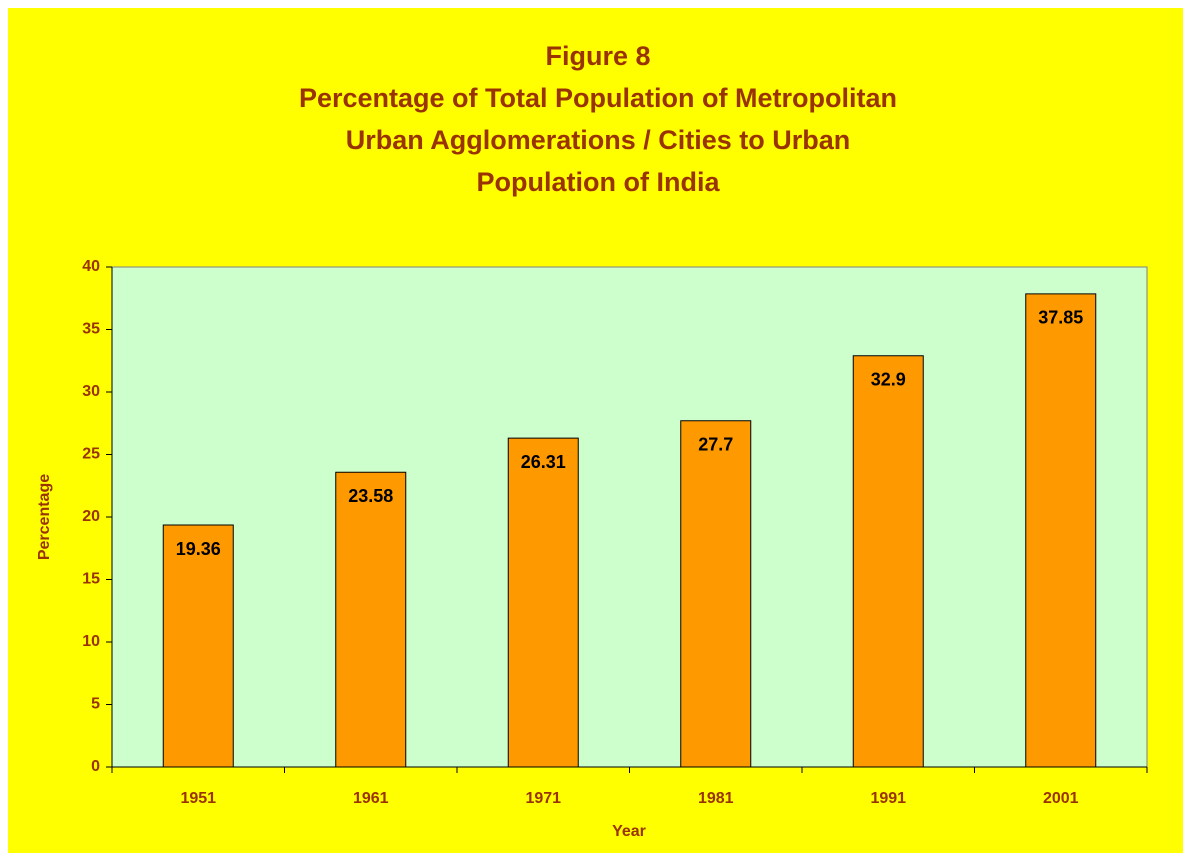  Describe the element at coordinates (597, 56) in the screenshot. I see `chart-title: Figure 8` at that location.